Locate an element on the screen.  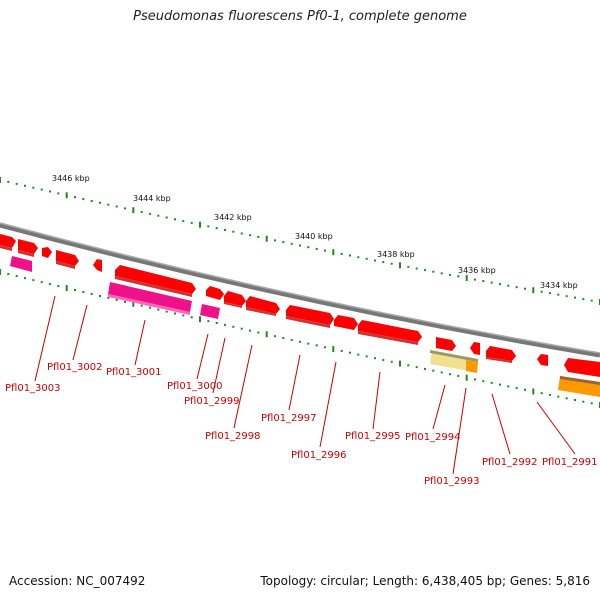
accession-text: Accession: NC_007492 is located at coordinates (77, 581).